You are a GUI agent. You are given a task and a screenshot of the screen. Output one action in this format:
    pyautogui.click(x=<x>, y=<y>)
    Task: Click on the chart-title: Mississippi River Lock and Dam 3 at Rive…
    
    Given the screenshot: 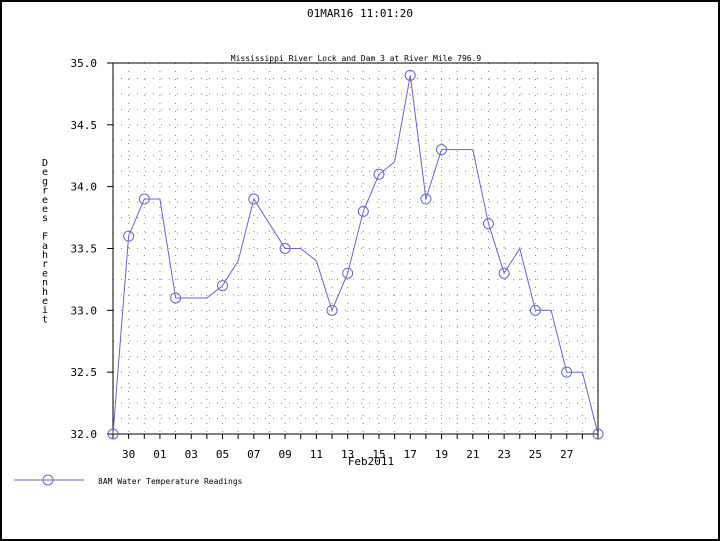 What is the action you would take?
    pyautogui.click(x=356, y=58)
    